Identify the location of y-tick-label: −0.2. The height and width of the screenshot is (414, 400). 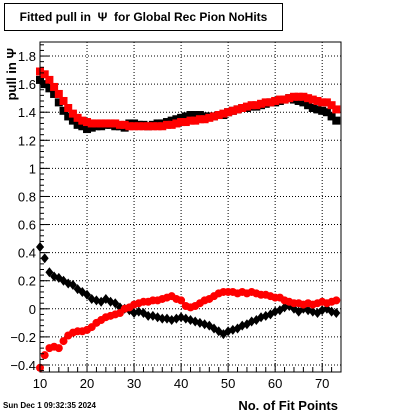
(23, 337).